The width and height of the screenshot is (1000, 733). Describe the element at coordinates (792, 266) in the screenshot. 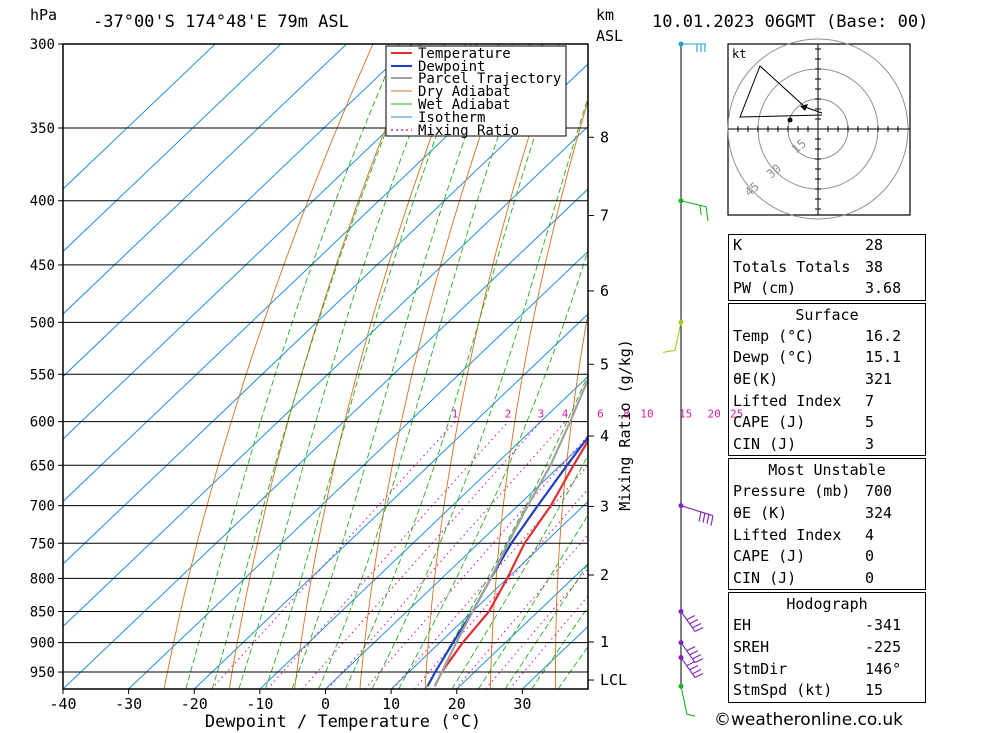

I see `index-label: Totals Totals` at that location.